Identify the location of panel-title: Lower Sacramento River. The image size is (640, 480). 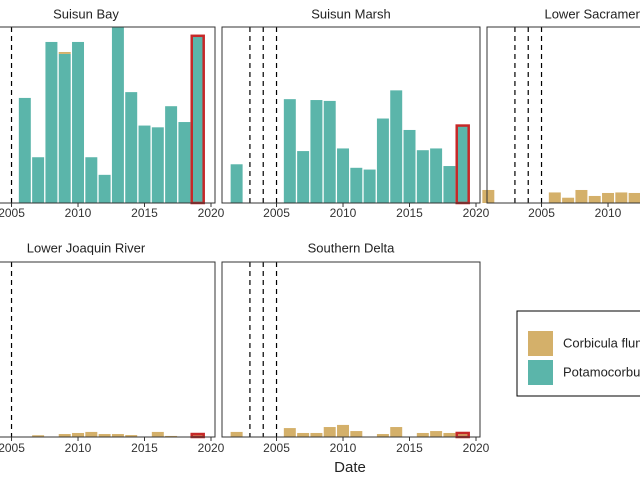
(592, 13).